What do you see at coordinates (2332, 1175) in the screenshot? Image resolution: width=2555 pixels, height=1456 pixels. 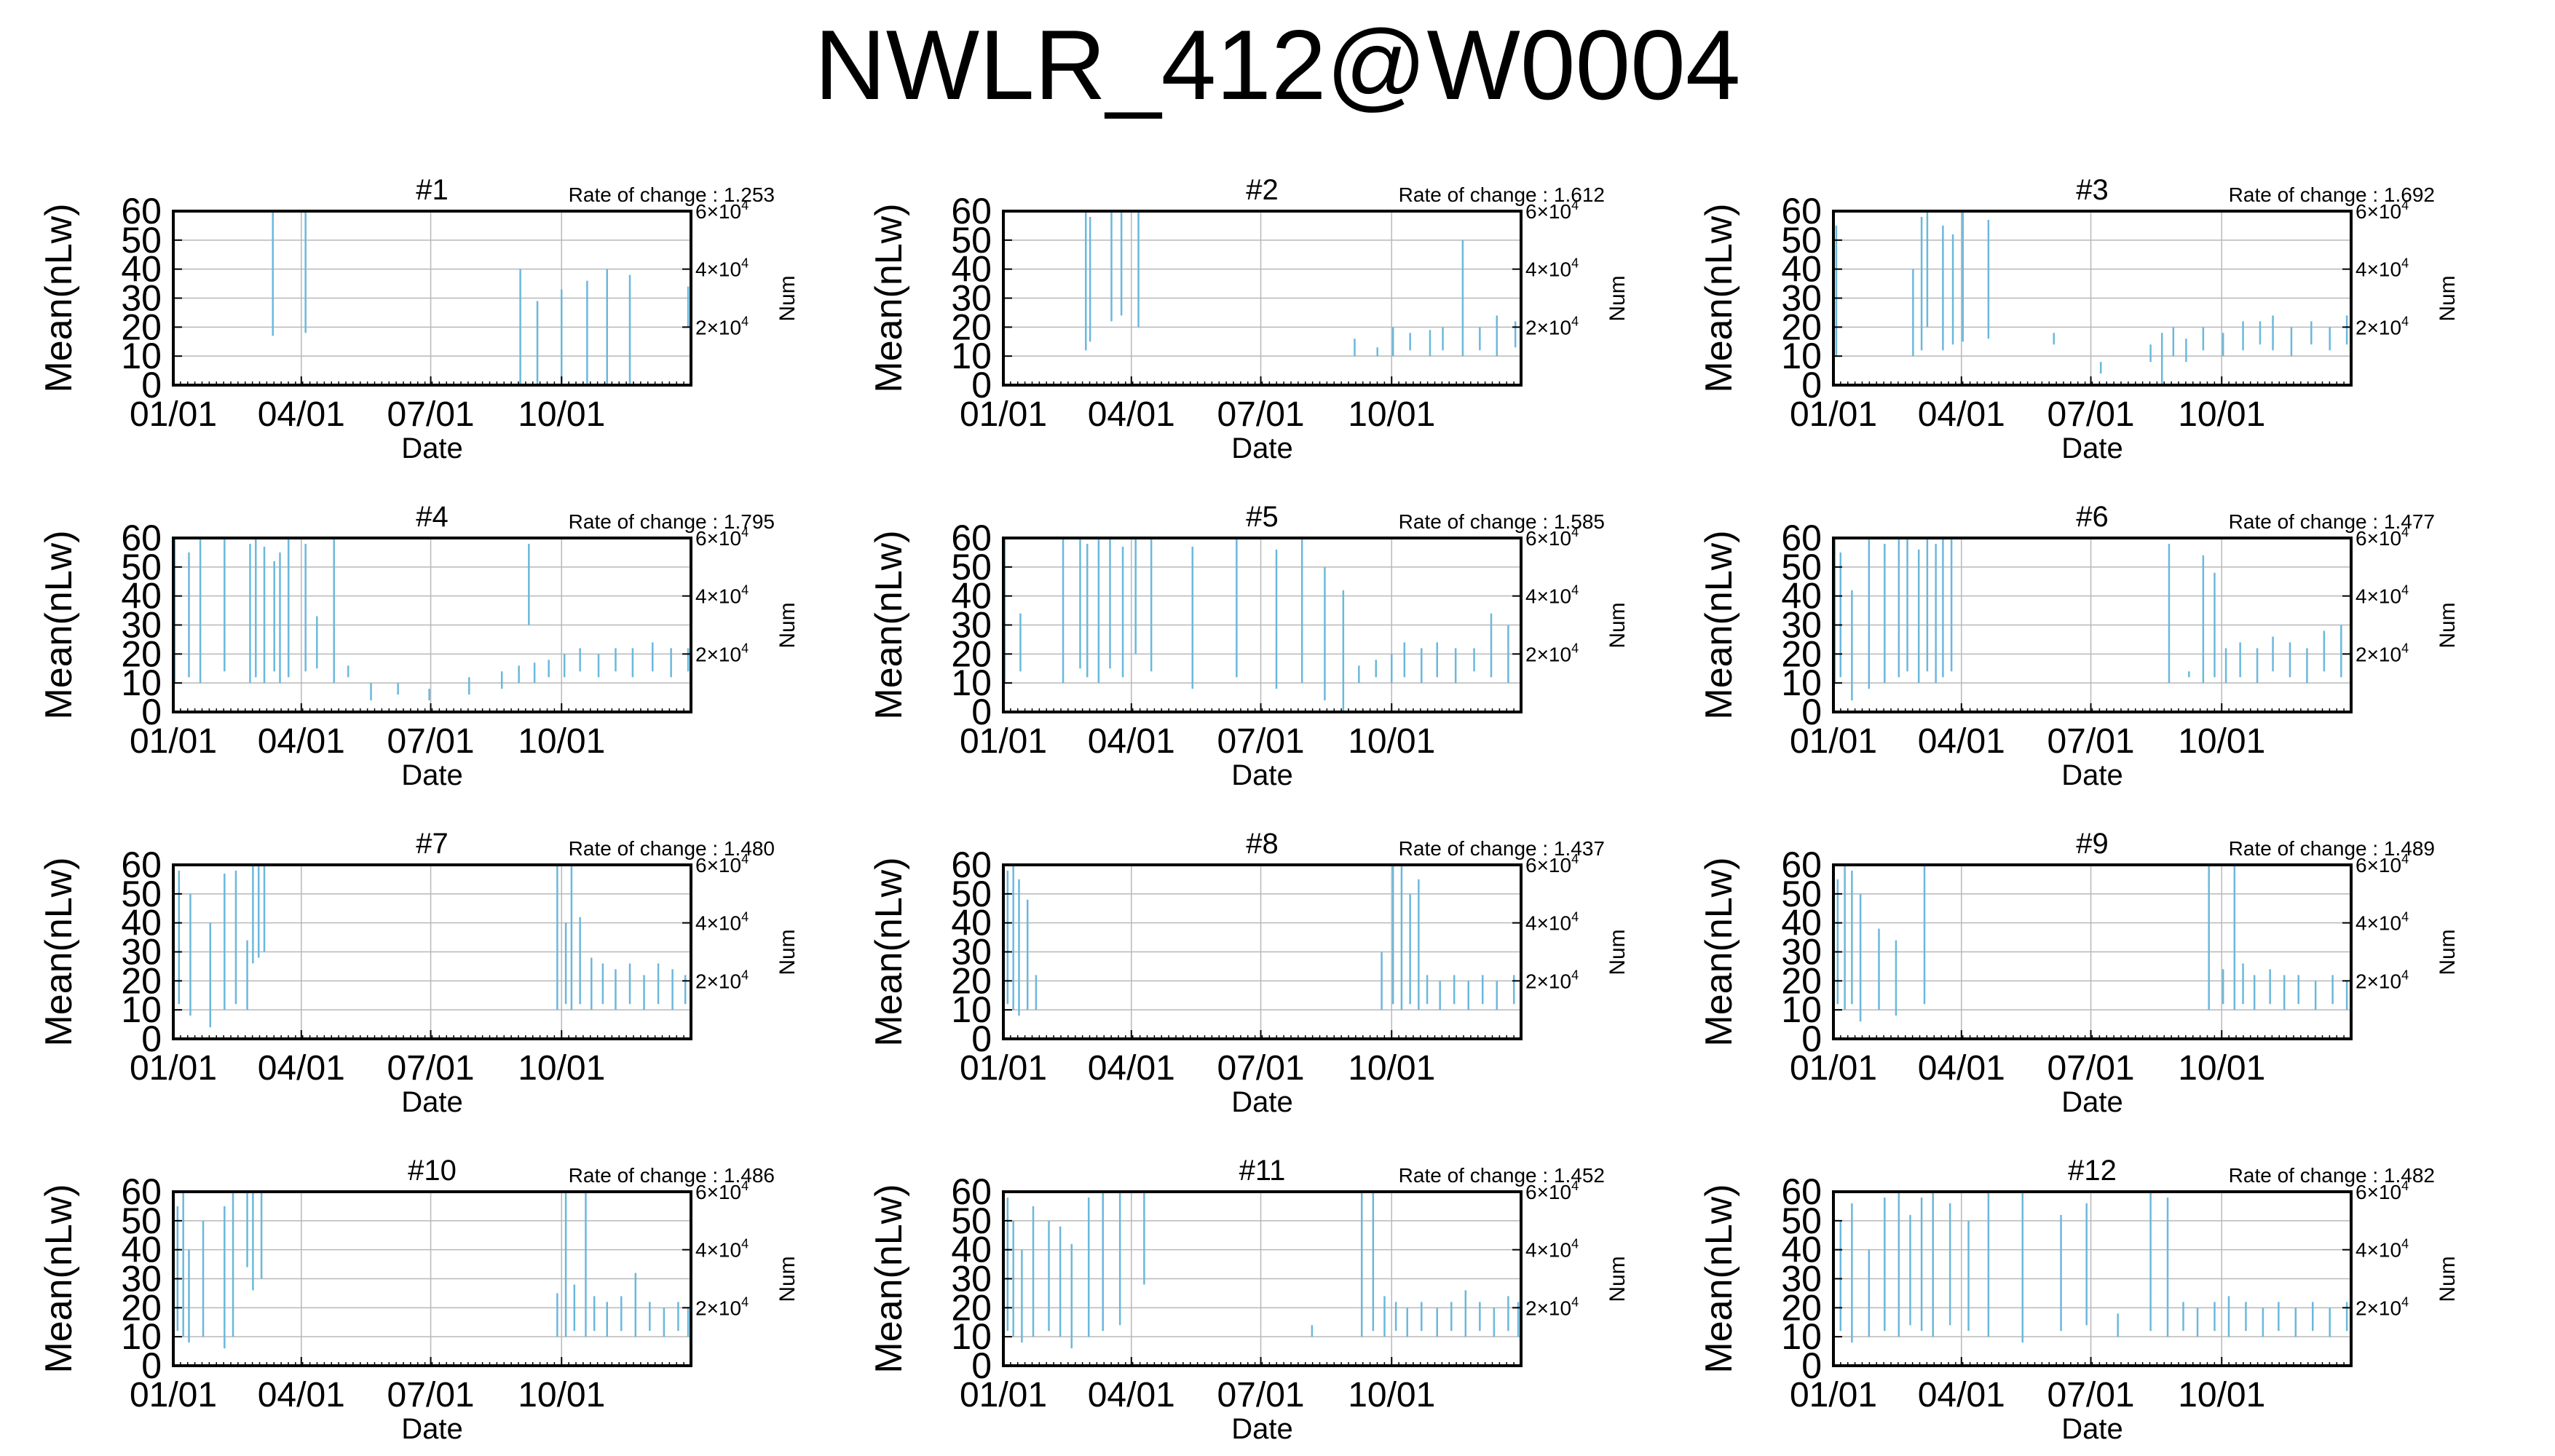 I see `rate-of-change: Rate of change : 1.482` at bounding box center [2332, 1175].